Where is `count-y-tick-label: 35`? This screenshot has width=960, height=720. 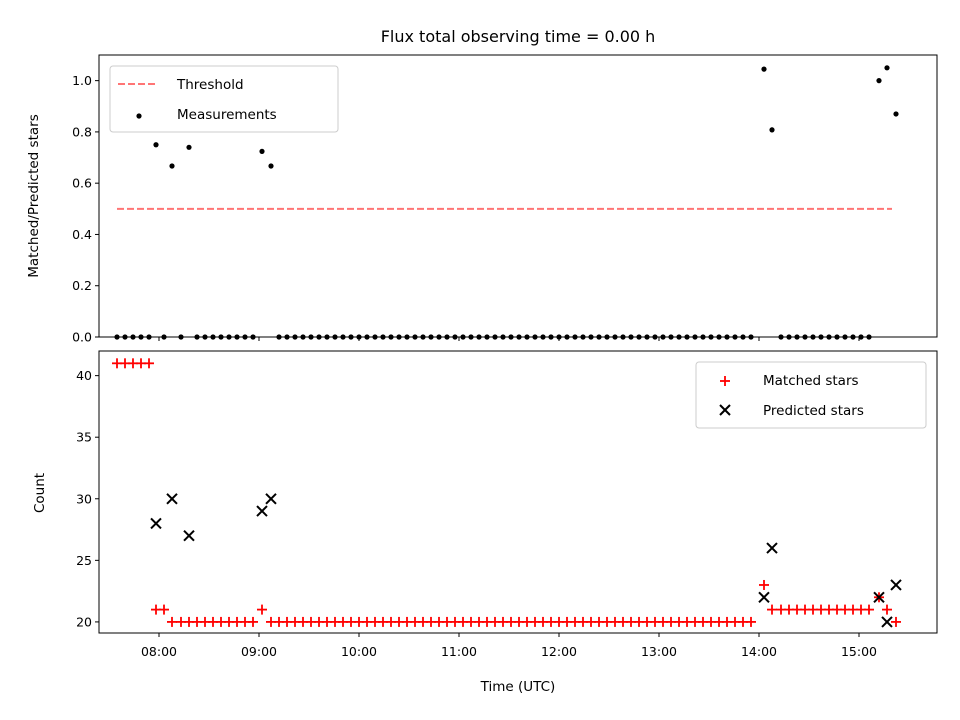
count-y-tick-label: 35 is located at coordinates (84, 437).